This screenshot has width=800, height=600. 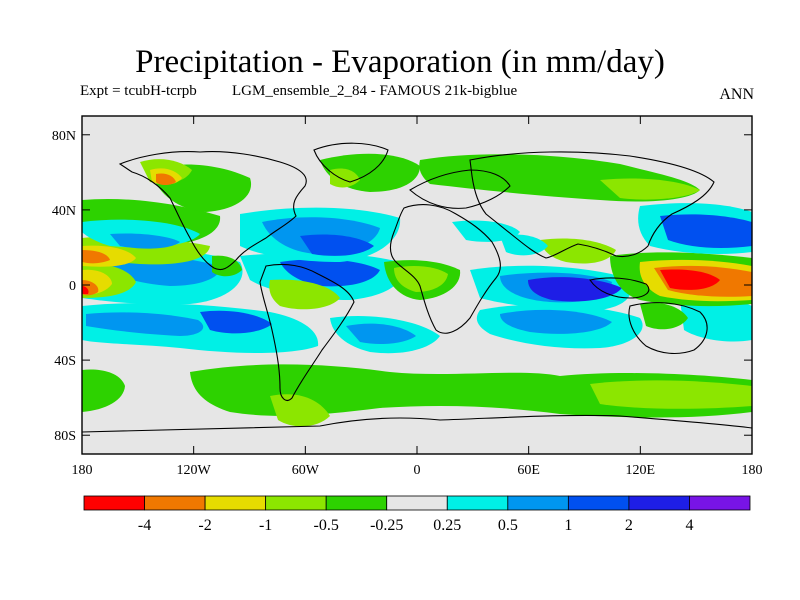 I want to click on coastline-australia, so click(x=668, y=328).